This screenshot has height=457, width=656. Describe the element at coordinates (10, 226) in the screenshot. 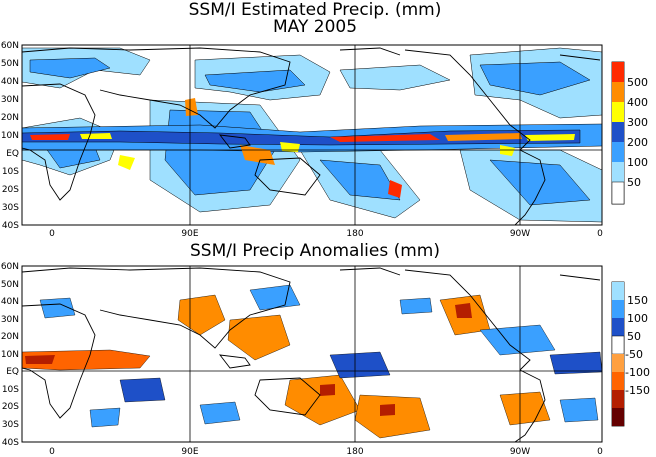

I see `top-lat-tick: 40S` at that location.